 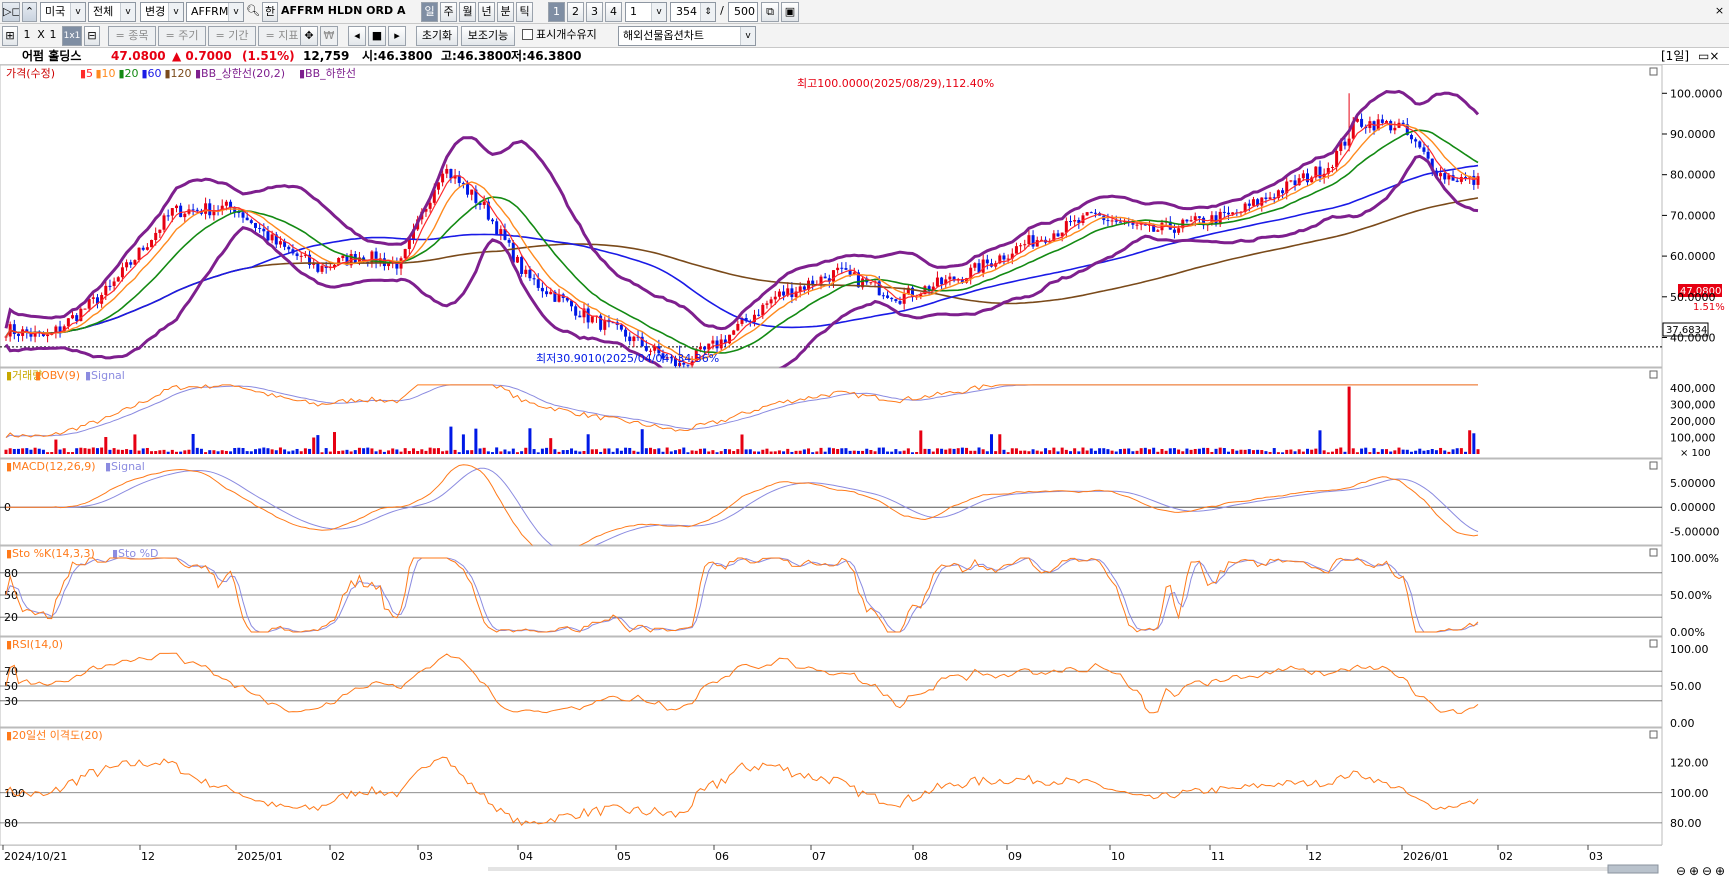 I want to click on search-icon: 🔍︎, so click(x=253, y=10).